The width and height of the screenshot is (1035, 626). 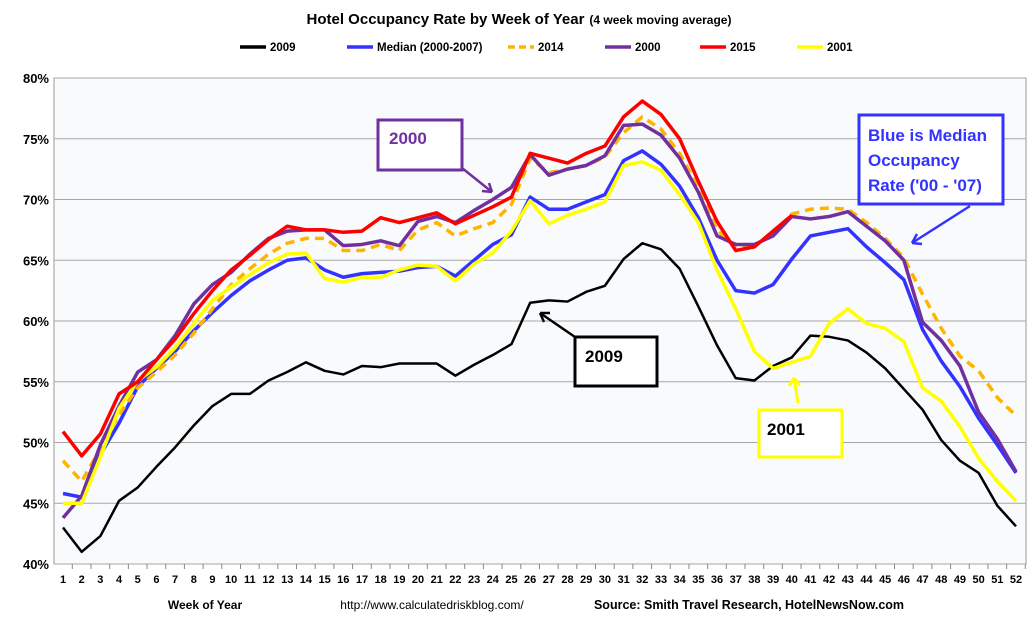 I want to click on legend-item: 2014, so click(x=536, y=48).